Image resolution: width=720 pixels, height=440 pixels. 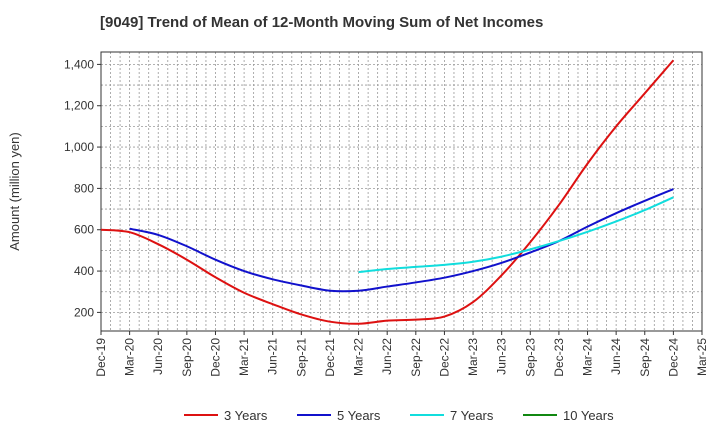 I want to click on x-tick-label: Jun-21, so click(x=273, y=356).